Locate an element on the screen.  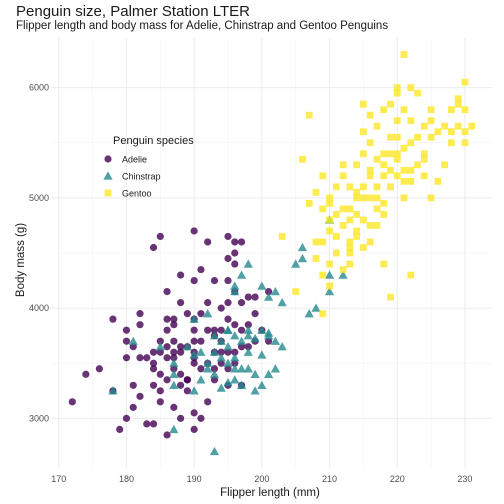
x-tick-label: 180 is located at coordinates (126, 479).